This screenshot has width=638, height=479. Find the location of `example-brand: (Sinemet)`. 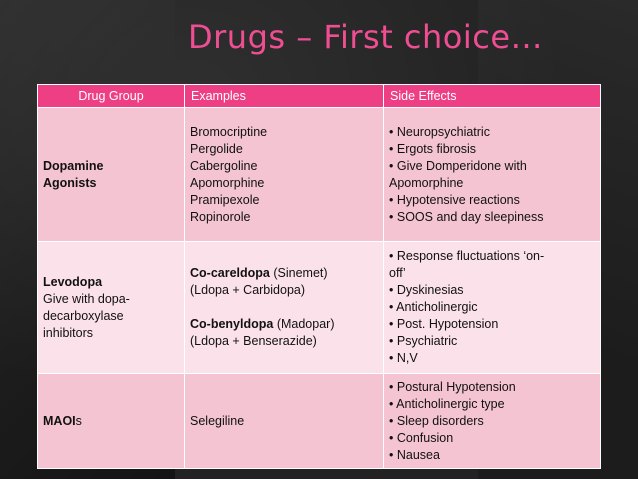

example-brand: (Sinemet) is located at coordinates (298, 273).